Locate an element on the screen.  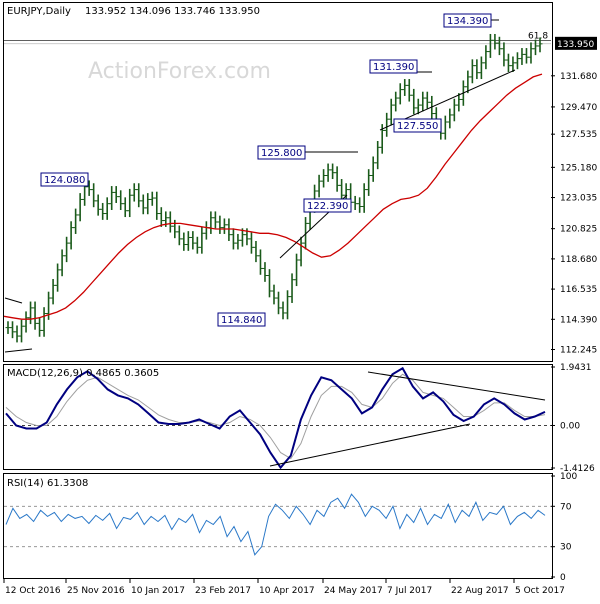
trendline-resistance-left is located at coordinates (13, 300).